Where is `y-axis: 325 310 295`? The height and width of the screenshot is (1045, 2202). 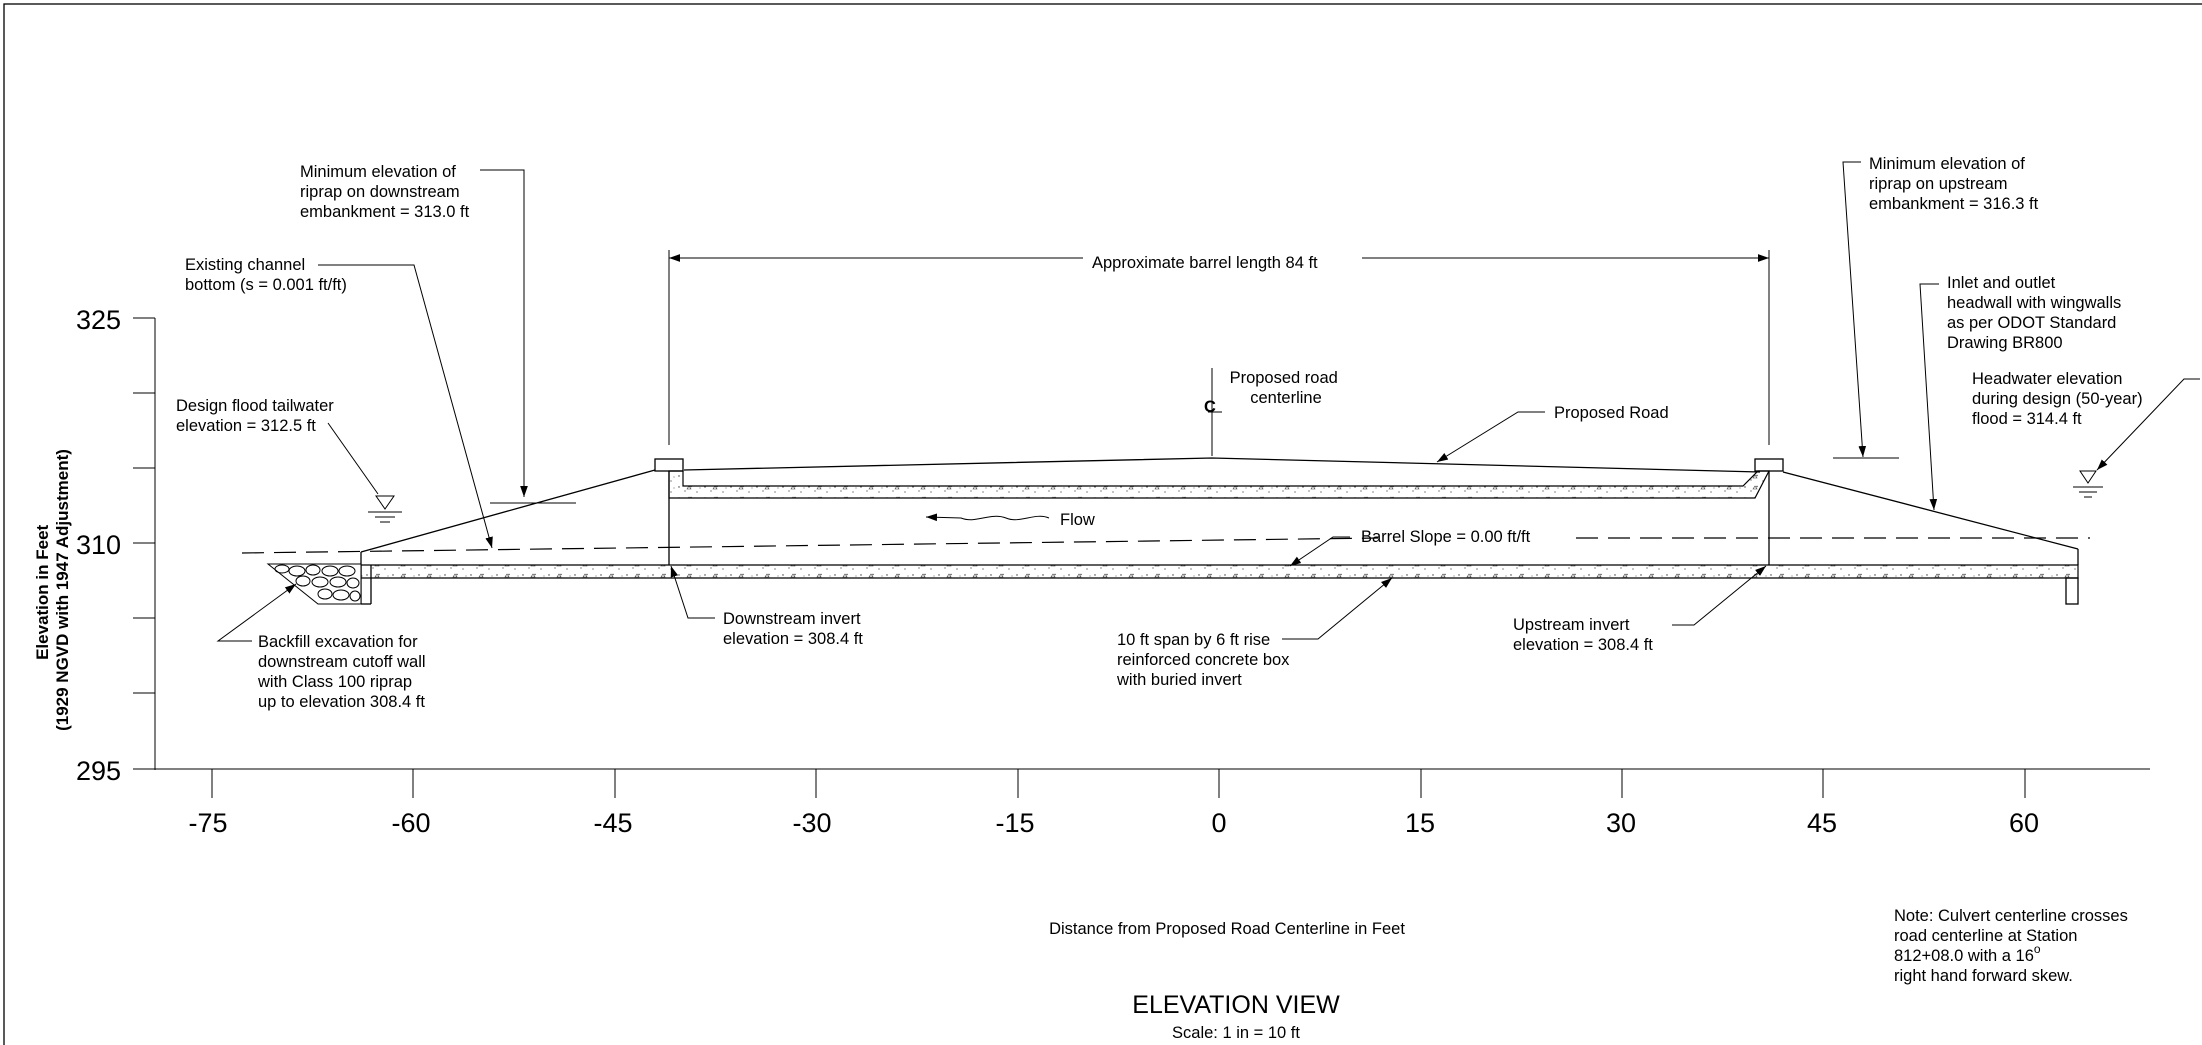 y-axis: 325 310 295 is located at coordinates (116, 545).